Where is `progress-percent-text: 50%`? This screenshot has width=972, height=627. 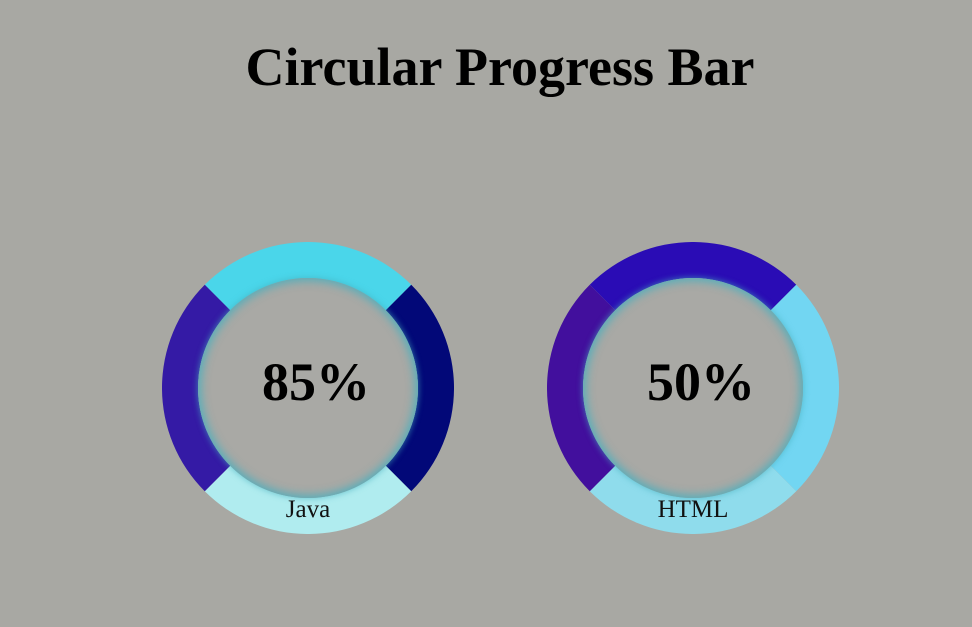 progress-percent-text: 50% is located at coordinates (701, 382).